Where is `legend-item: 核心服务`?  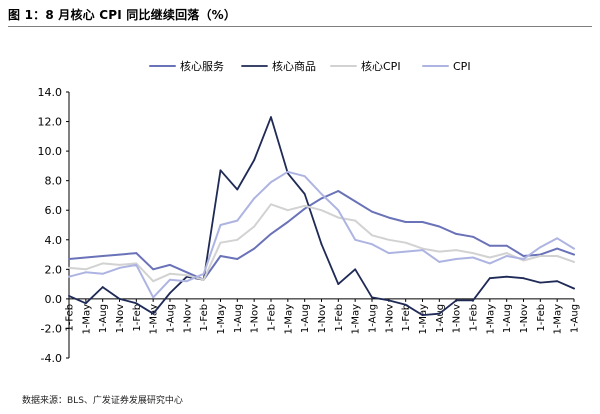
legend-item: 核心服务 is located at coordinates (186, 66).